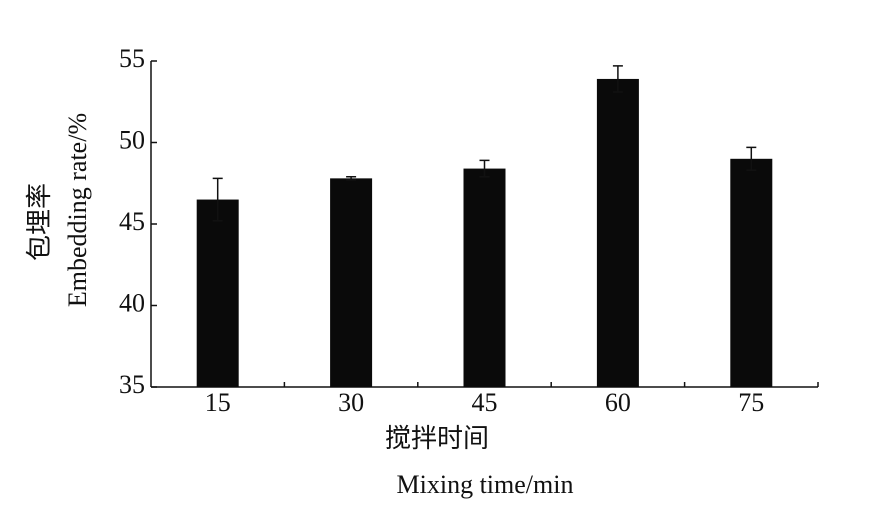 This screenshot has width=876, height=509. What do you see at coordinates (485, 402) in the screenshot?
I see `x-tick-label: 45` at bounding box center [485, 402].